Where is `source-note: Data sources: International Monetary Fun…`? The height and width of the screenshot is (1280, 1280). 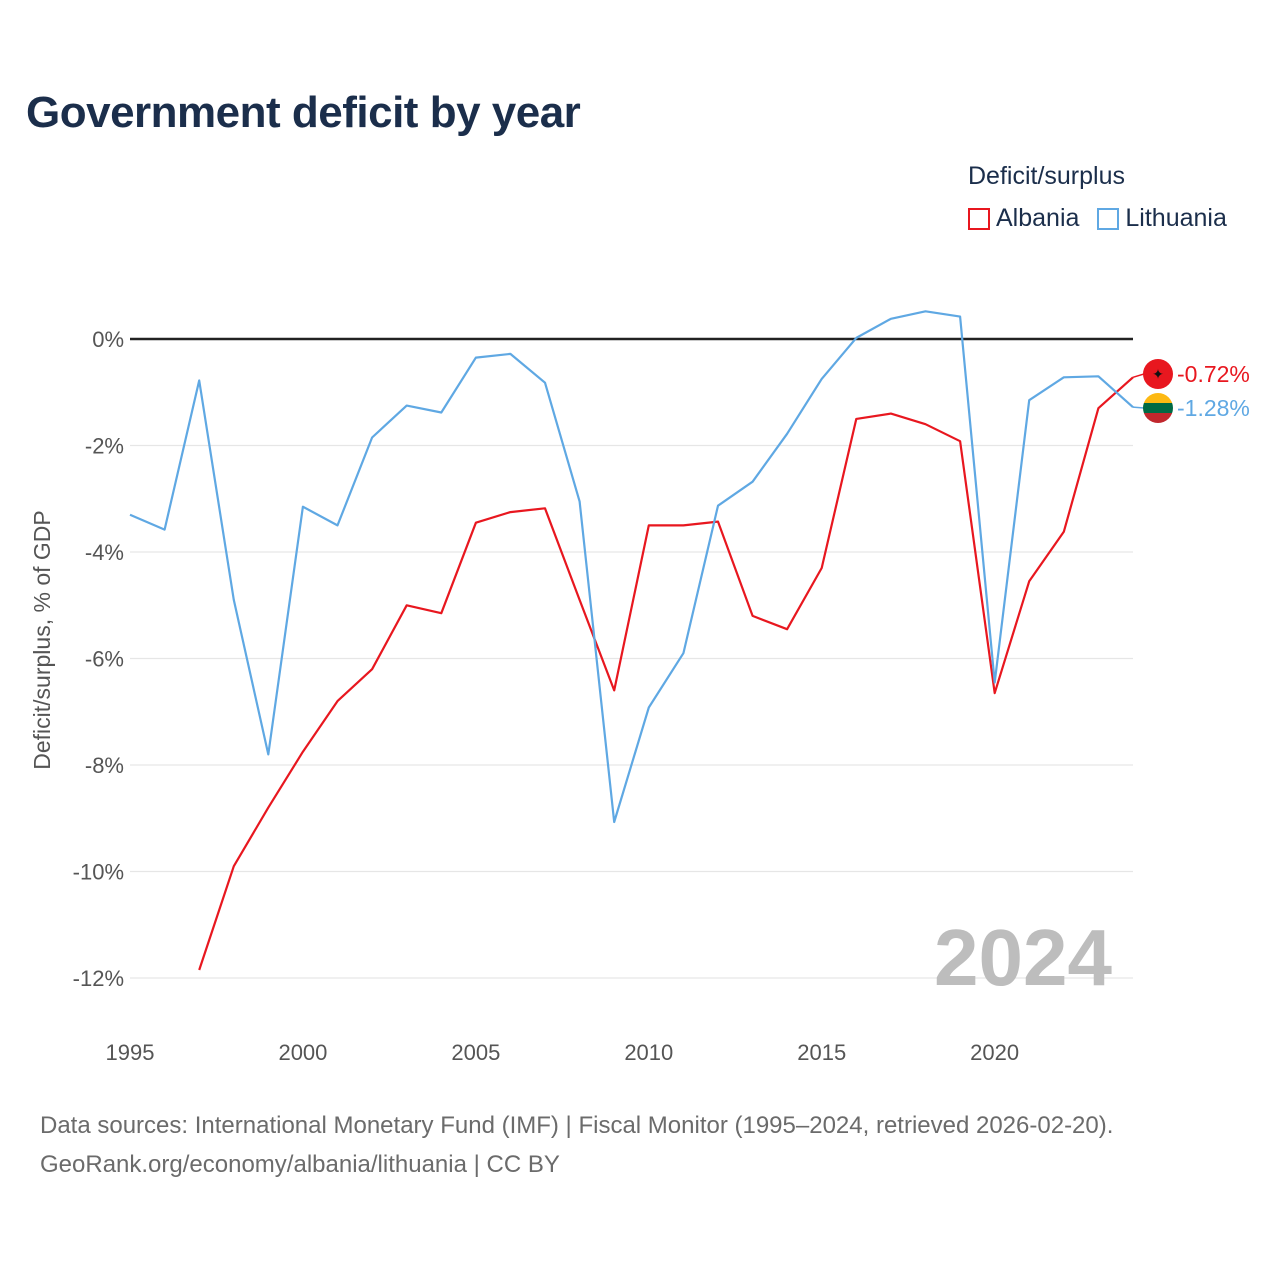 source-note: Data sources: International Monetary Fun… is located at coordinates (577, 1125).